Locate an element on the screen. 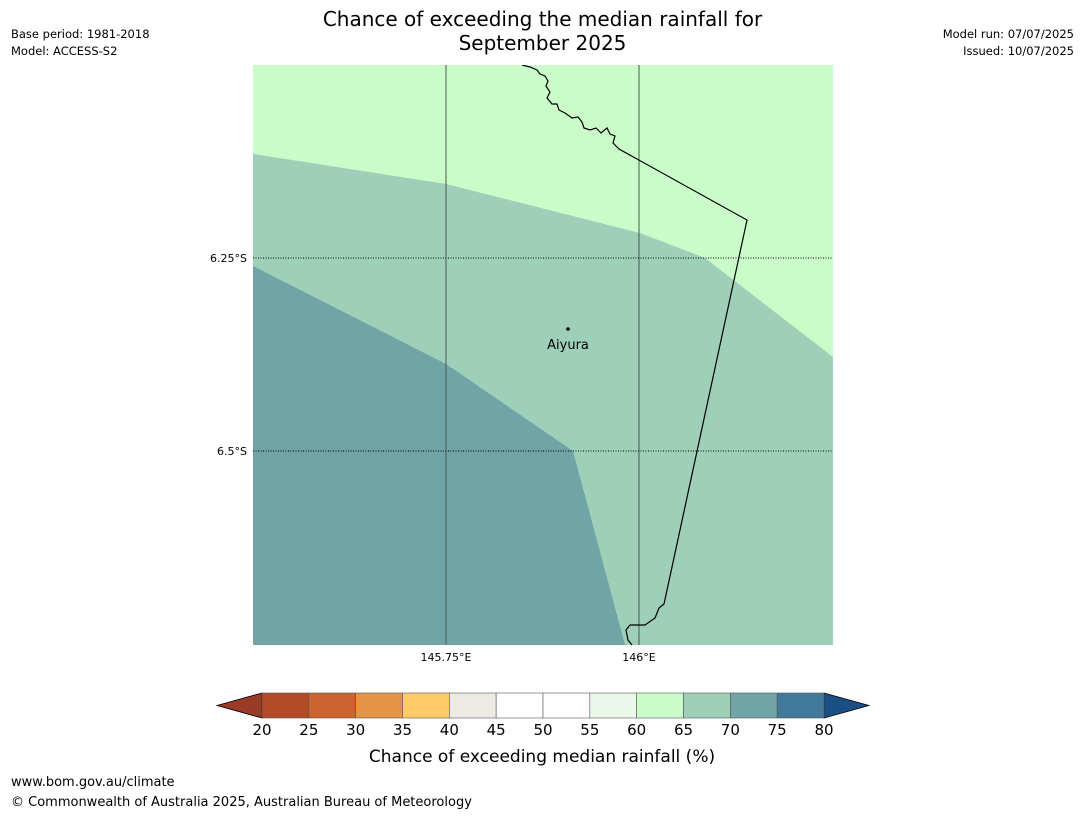  colorbar: 20 25 30 35 40 45 50 55 60 65 70 75 80 is located at coordinates (543, 715).